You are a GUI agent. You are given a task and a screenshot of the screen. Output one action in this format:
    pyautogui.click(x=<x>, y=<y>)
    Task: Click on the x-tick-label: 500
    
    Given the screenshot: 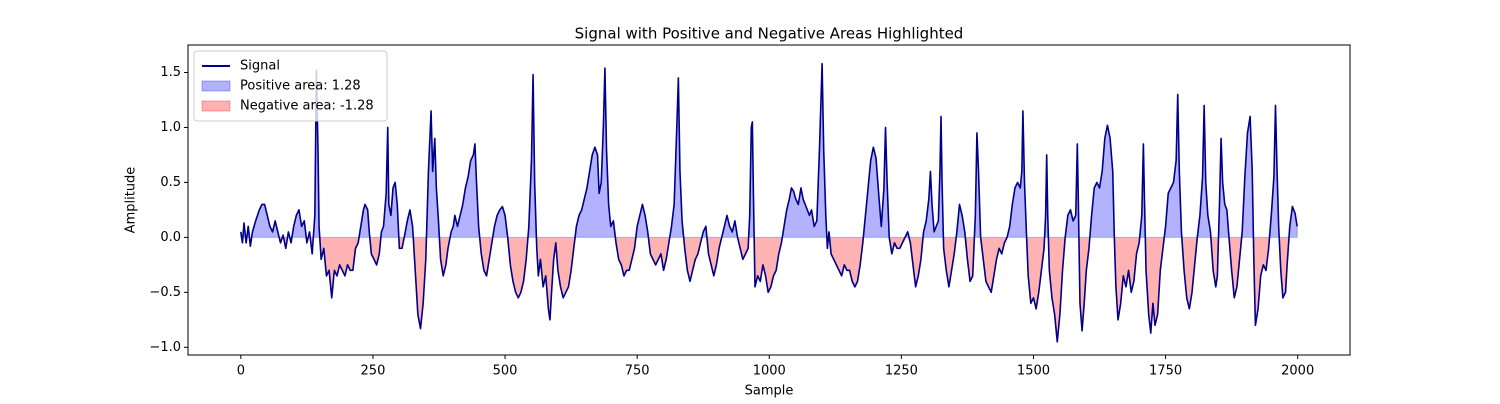 What is the action you would take?
    pyautogui.click(x=505, y=371)
    